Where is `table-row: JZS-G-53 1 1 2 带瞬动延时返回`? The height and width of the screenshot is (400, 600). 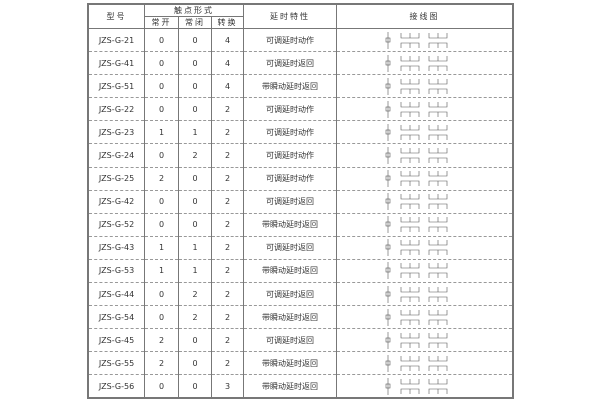
table-row: JZS-G-53 1 1 2 带瞬动延时返回 is located at coordinates (300, 271).